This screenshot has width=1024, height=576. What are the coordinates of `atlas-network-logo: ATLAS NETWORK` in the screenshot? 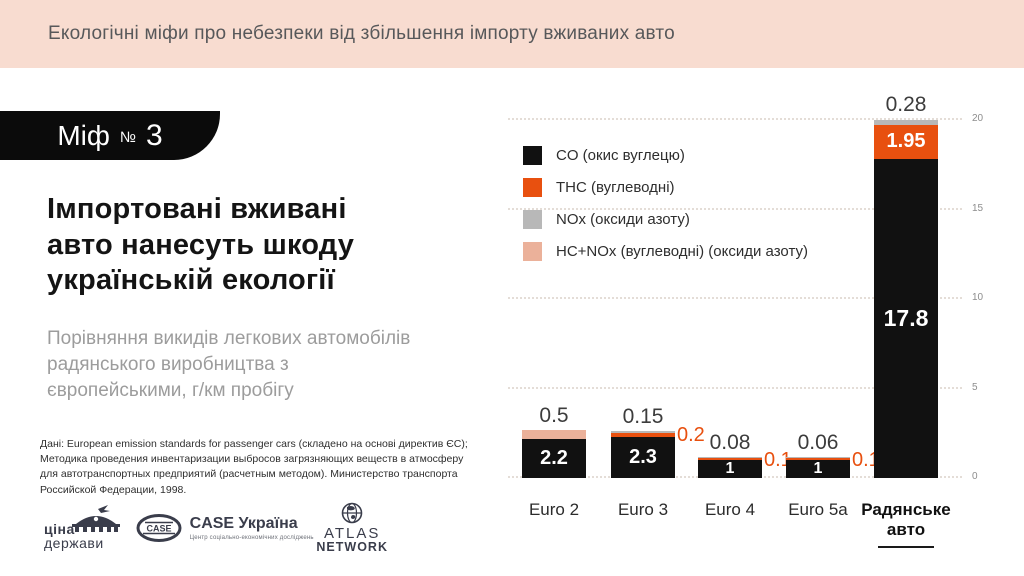 It's located at (352, 528).